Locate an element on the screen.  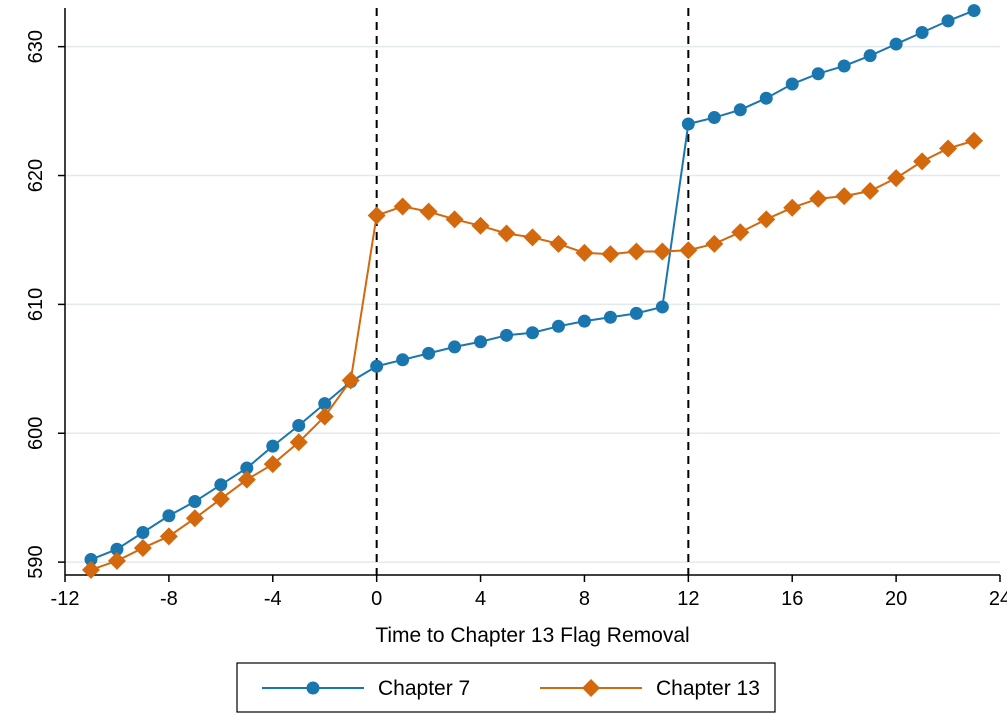
x-tick-label: 8 is located at coordinates (584, 599).